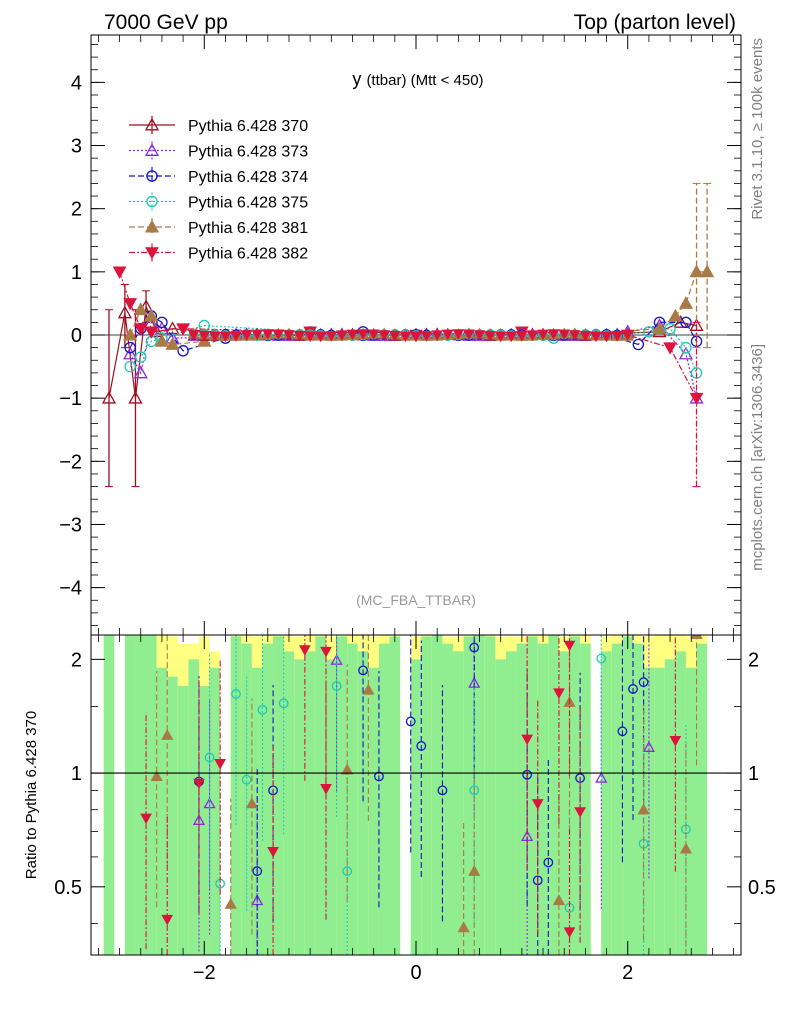 The width and height of the screenshot is (786, 1024). I want to click on mcplots-label: mcplots.cern.ch [arXiv:1306.3436], so click(757, 457).